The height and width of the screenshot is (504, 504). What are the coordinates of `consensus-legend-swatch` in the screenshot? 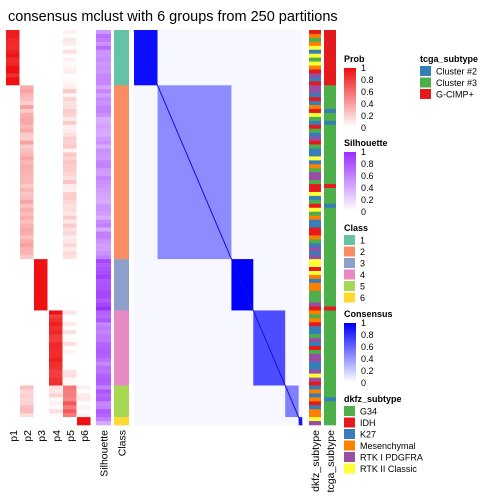 It's located at (350, 370).